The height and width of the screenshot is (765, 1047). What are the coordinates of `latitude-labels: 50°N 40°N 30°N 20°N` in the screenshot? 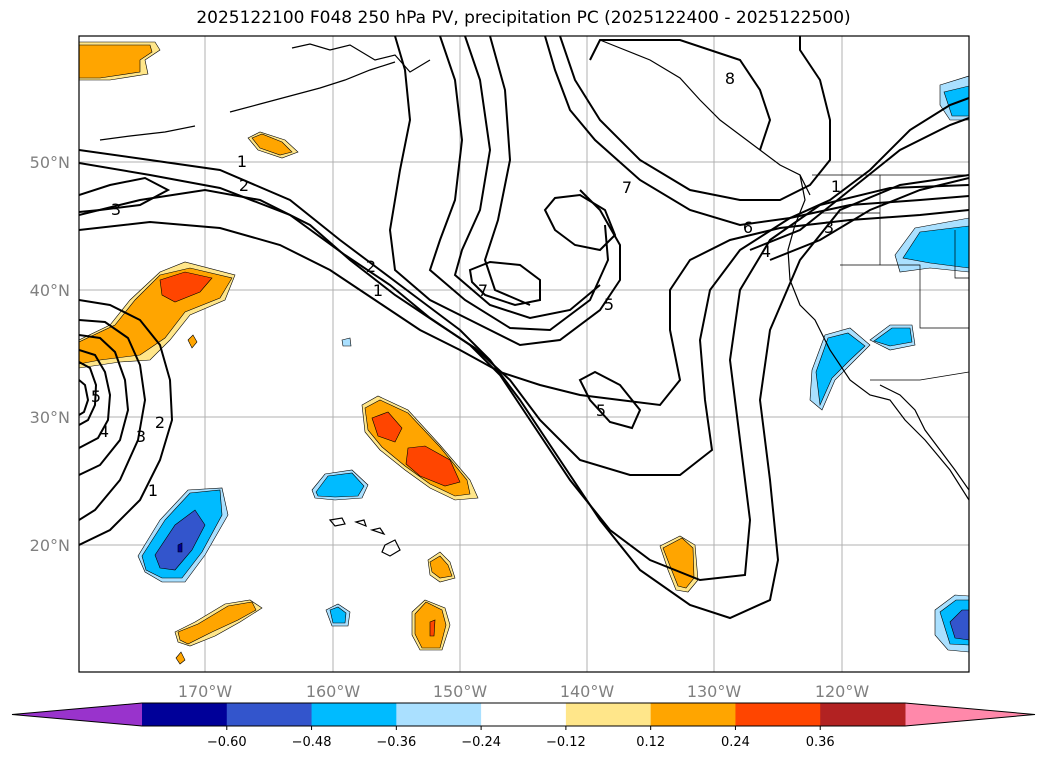 It's located at (50, 354).